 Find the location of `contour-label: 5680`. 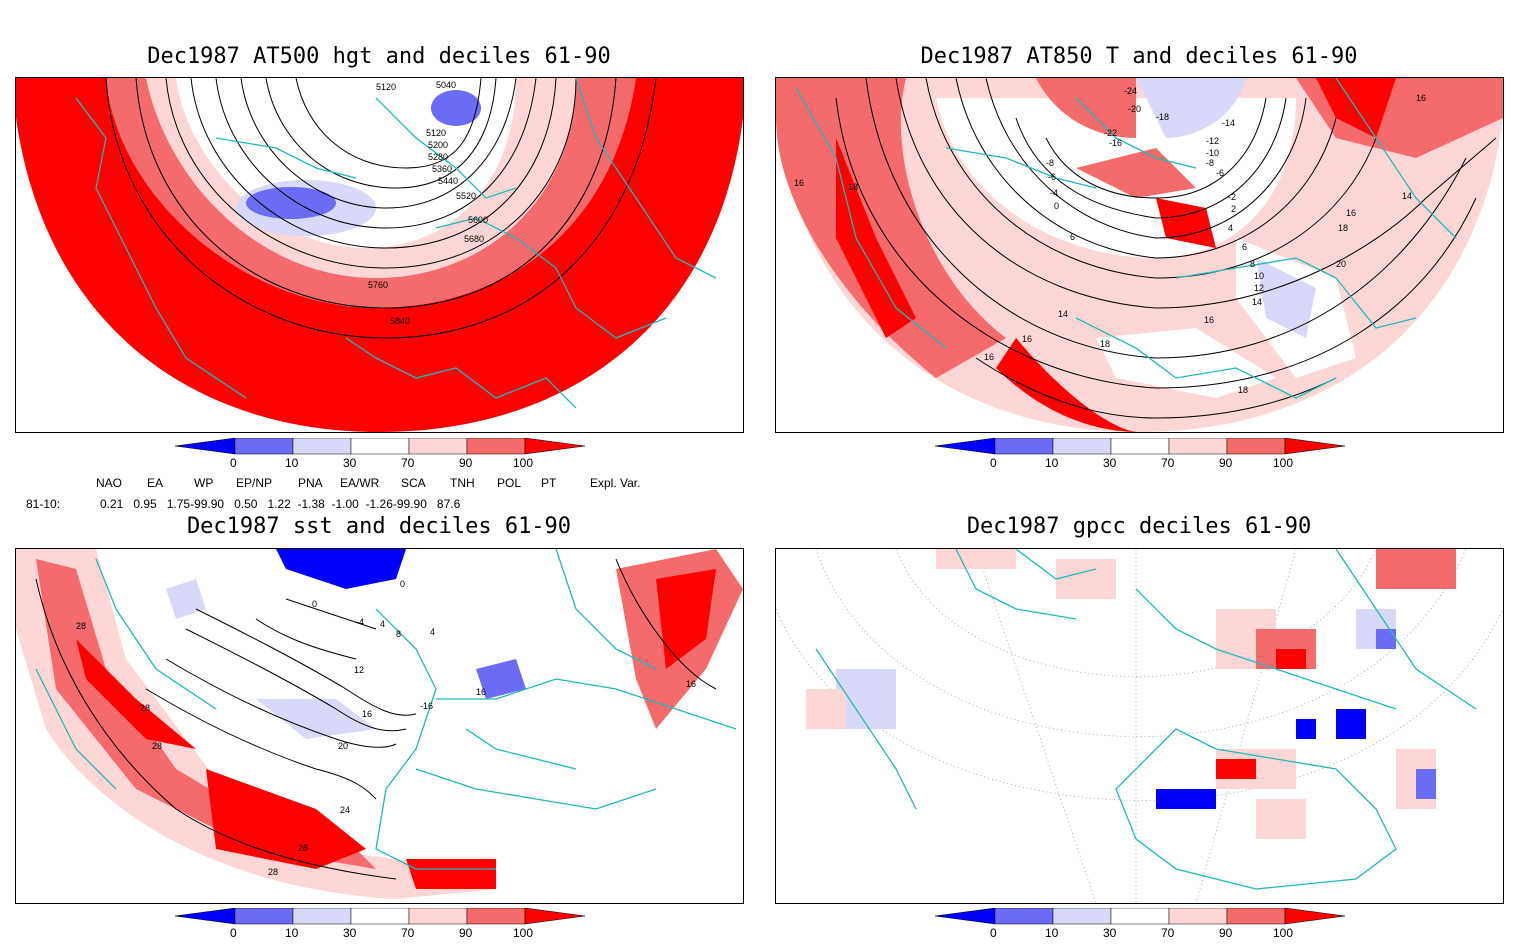

contour-label: 5680 is located at coordinates (474, 239).